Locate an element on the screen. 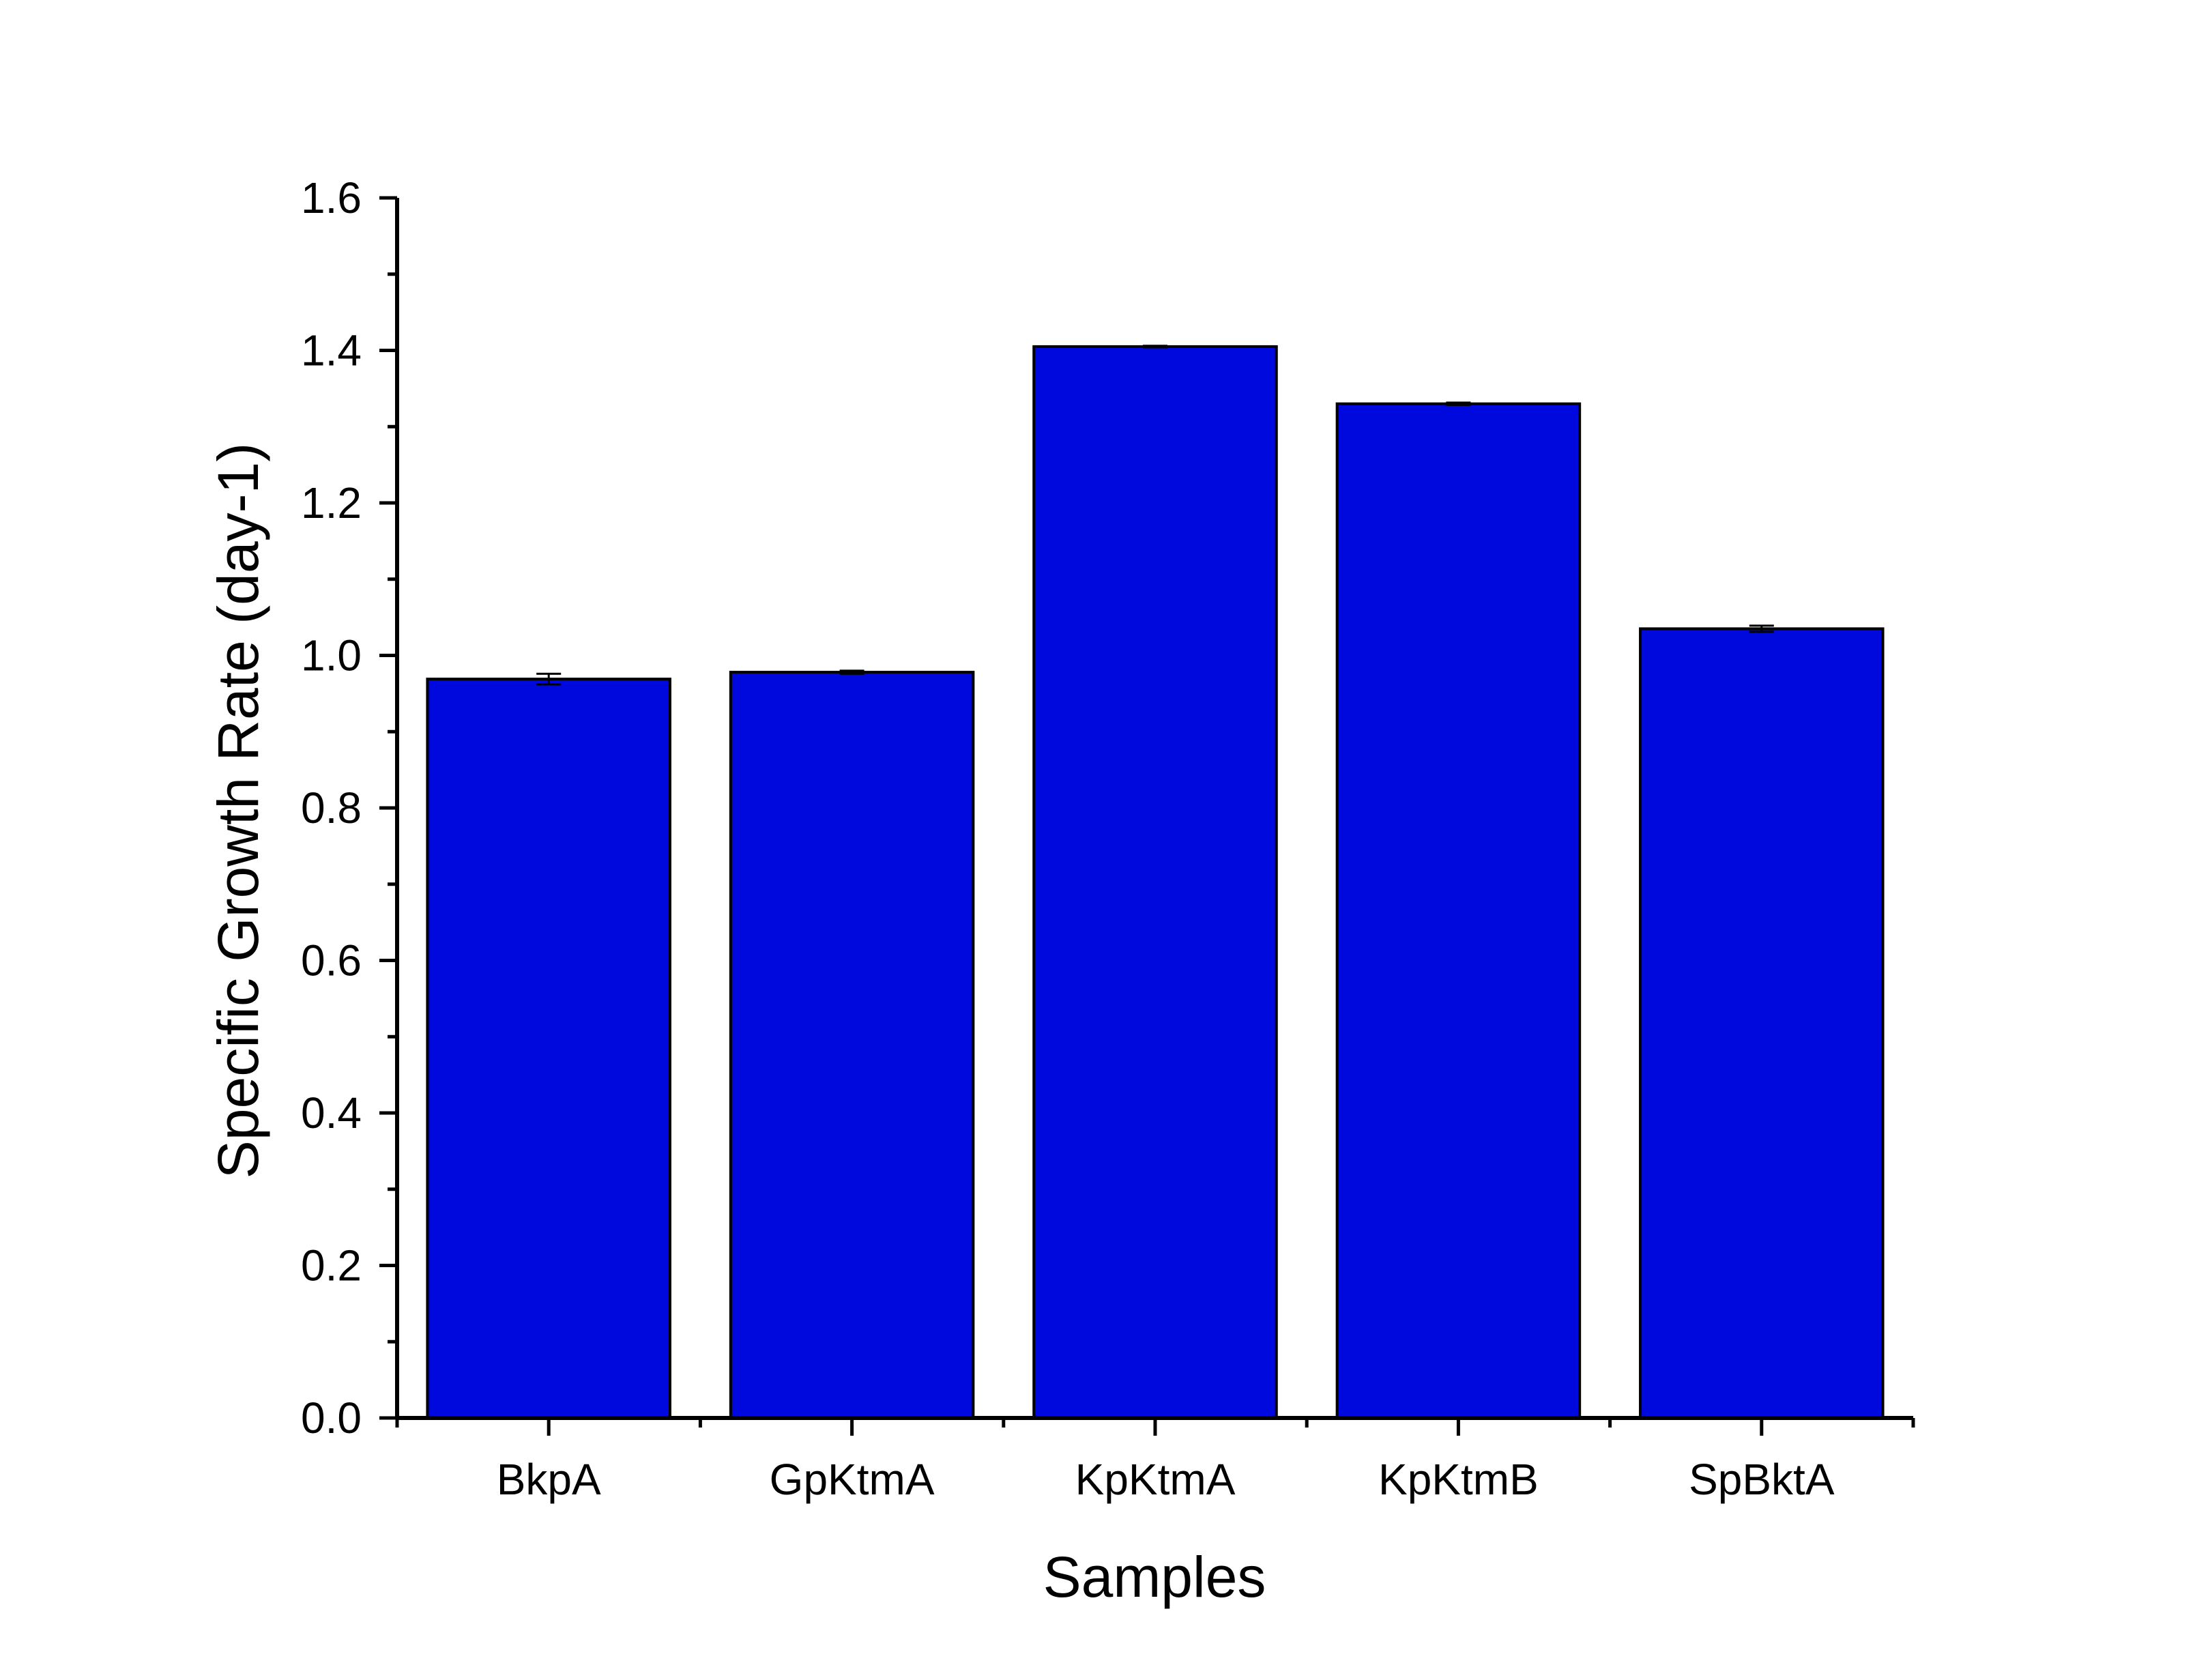 This screenshot has height=1680, width=2195. y-axis-ticks: 0.0 0.2 0.4 0.6 0.8 1.0 1.2 1.4 1.6 is located at coordinates (349, 808).